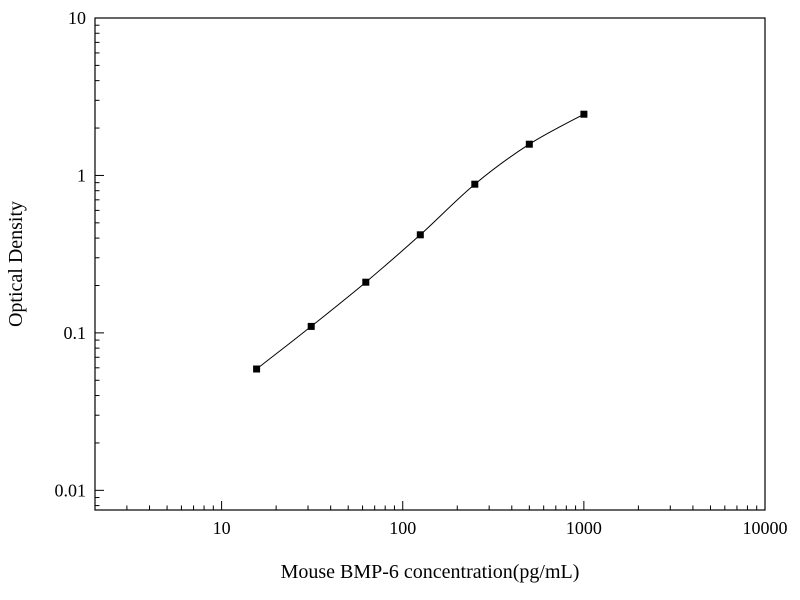  What do you see at coordinates (71, 490) in the screenshot?
I see `y-tick-label: 0.01` at bounding box center [71, 490].